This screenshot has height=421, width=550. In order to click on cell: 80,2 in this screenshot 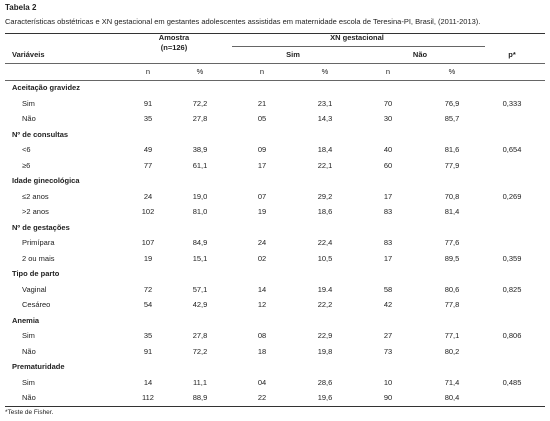, I will do `click(452, 351)`.